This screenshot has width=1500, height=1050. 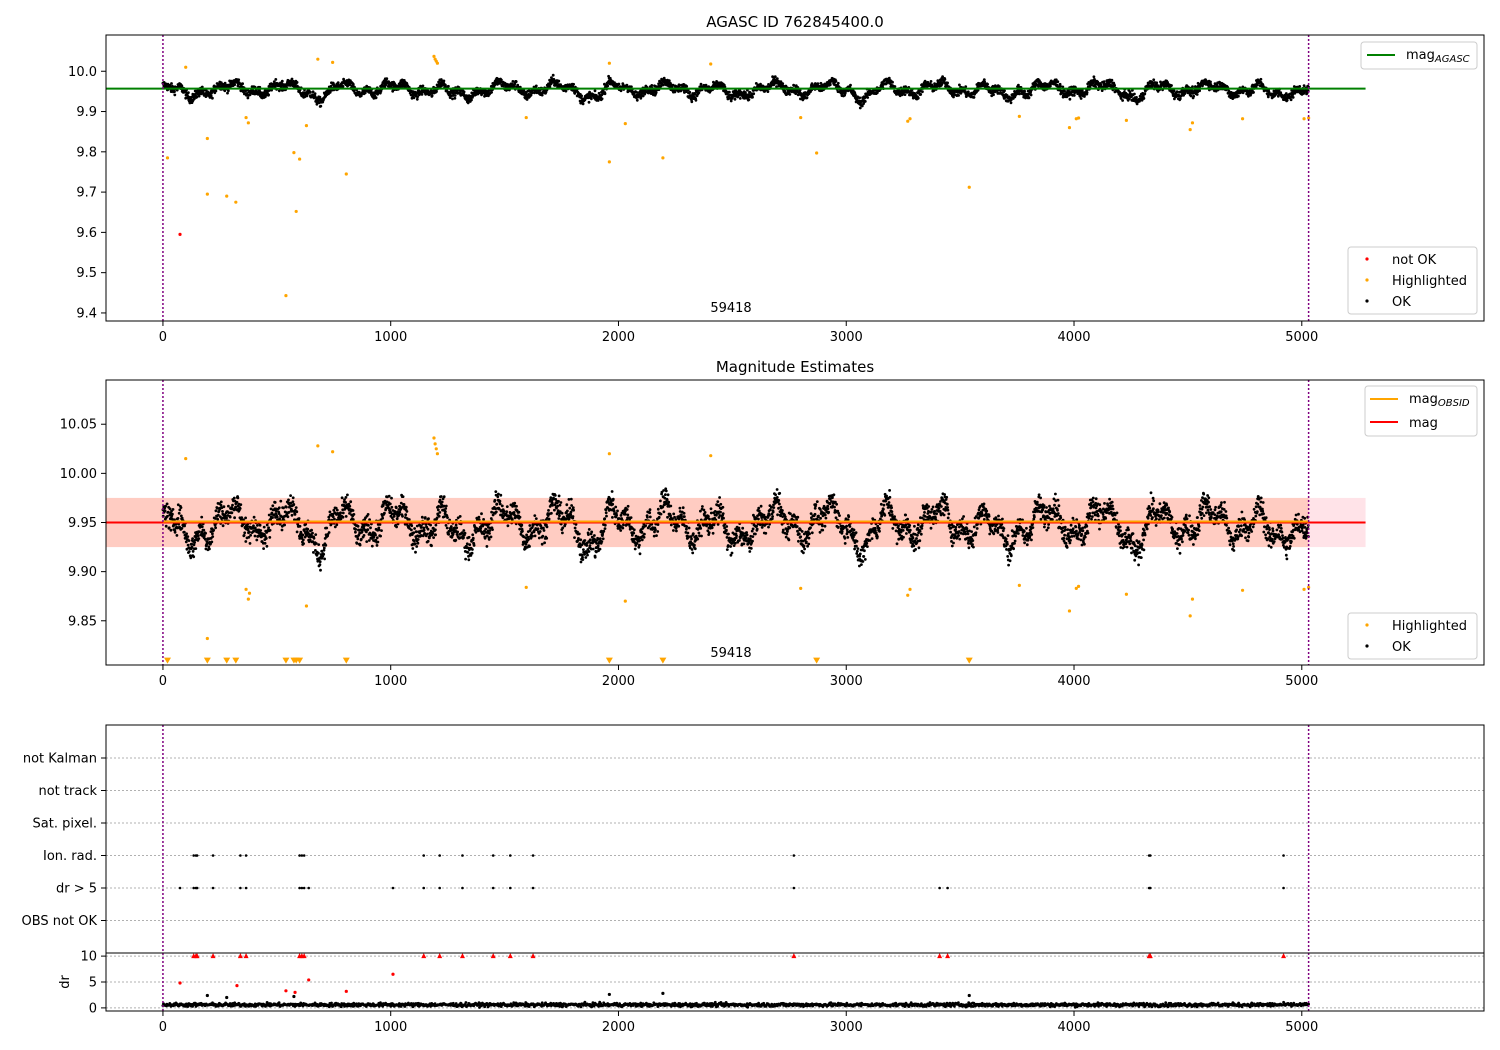 I want to click on x-tick-label: 1000, so click(x=390, y=337).